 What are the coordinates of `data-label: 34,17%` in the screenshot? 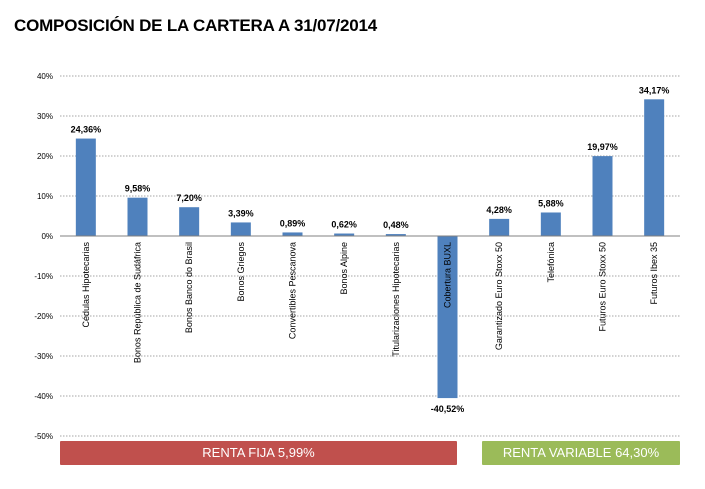 It's located at (654, 90).